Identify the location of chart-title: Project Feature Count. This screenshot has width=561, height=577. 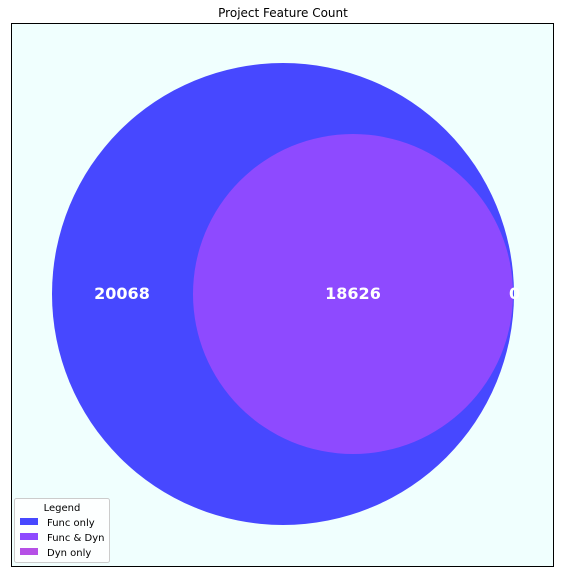
(283, 13).